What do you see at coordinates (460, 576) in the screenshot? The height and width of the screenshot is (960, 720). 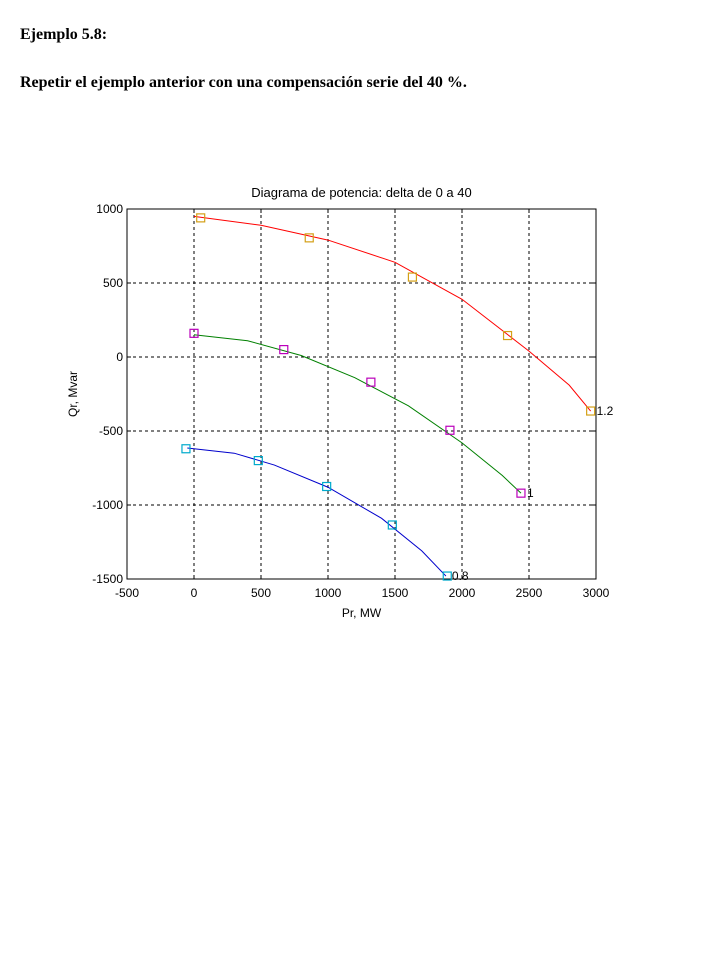 I see `series-end-label: 0.8` at bounding box center [460, 576].